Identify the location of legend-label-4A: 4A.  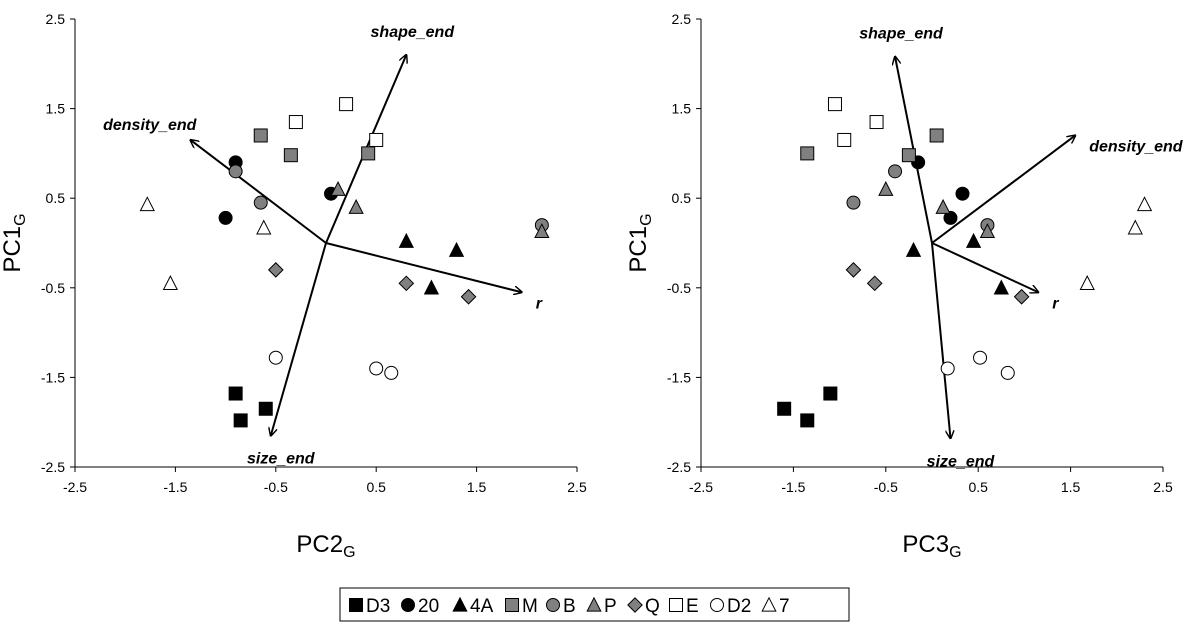
(482, 606).